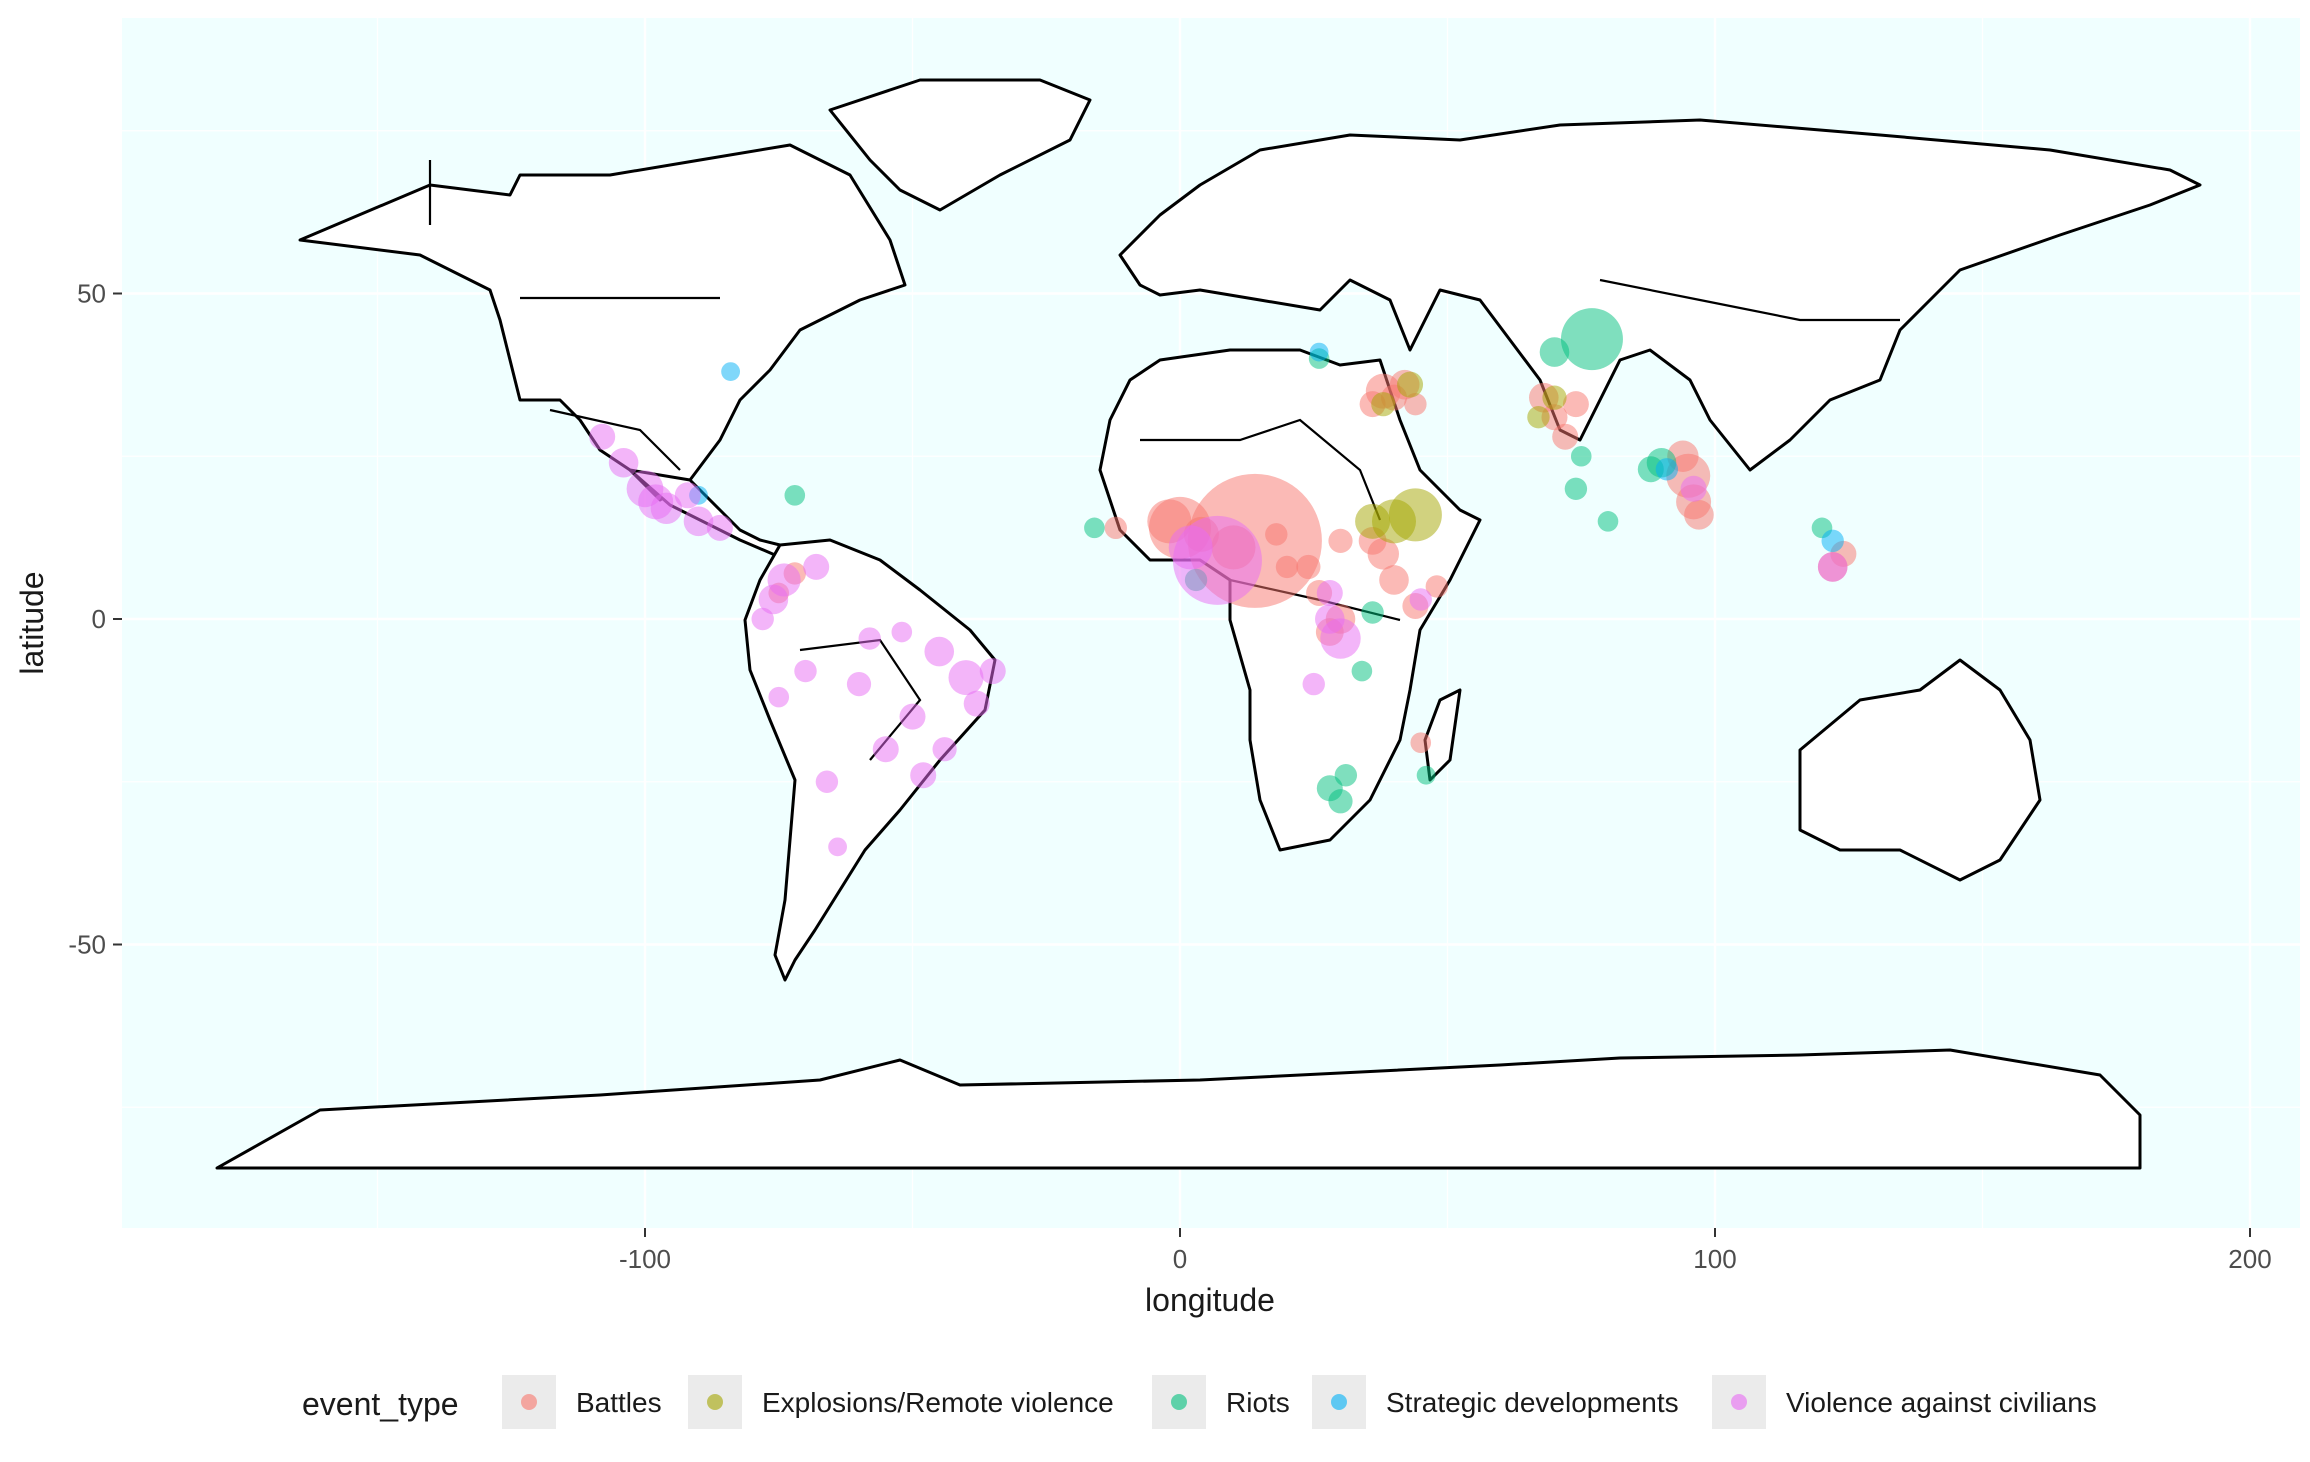  Describe the element at coordinates (1442, 735) in the screenshot. I see `madagascar` at that location.